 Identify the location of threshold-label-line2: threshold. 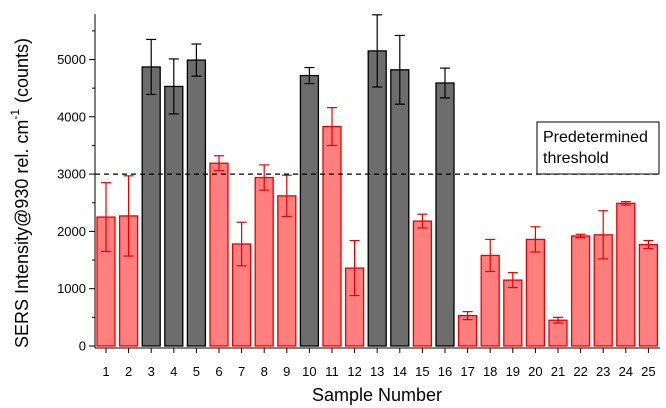
(576, 158).